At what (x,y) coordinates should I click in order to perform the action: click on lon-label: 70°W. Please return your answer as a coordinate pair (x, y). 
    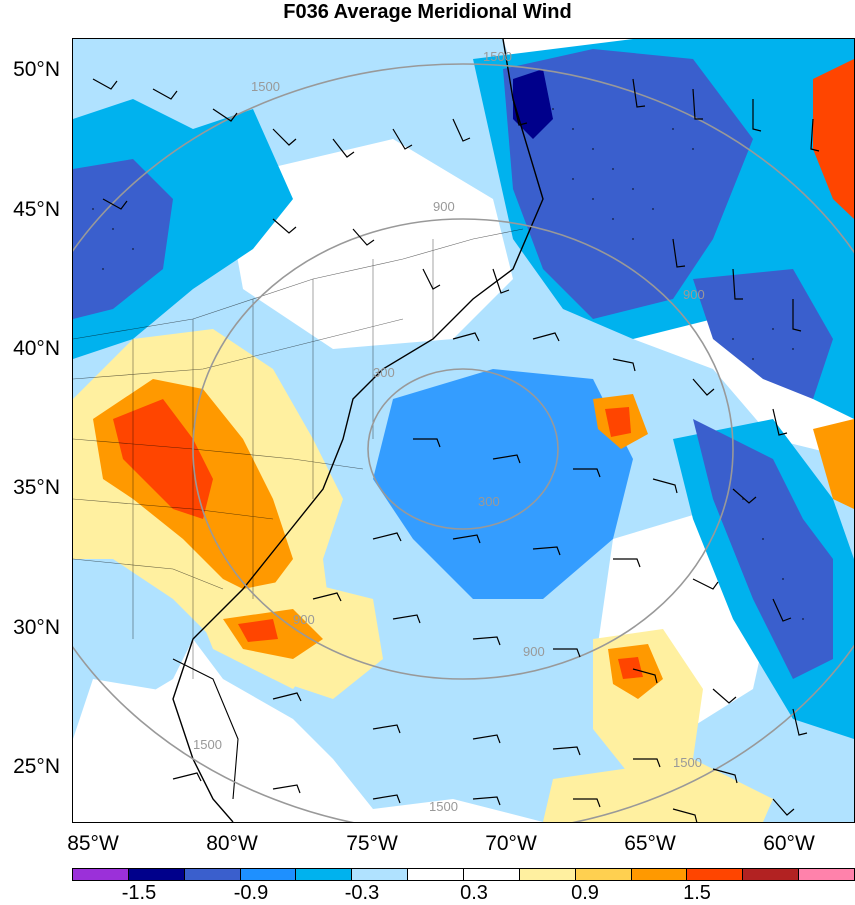
    Looking at the image, I should click on (511, 843).